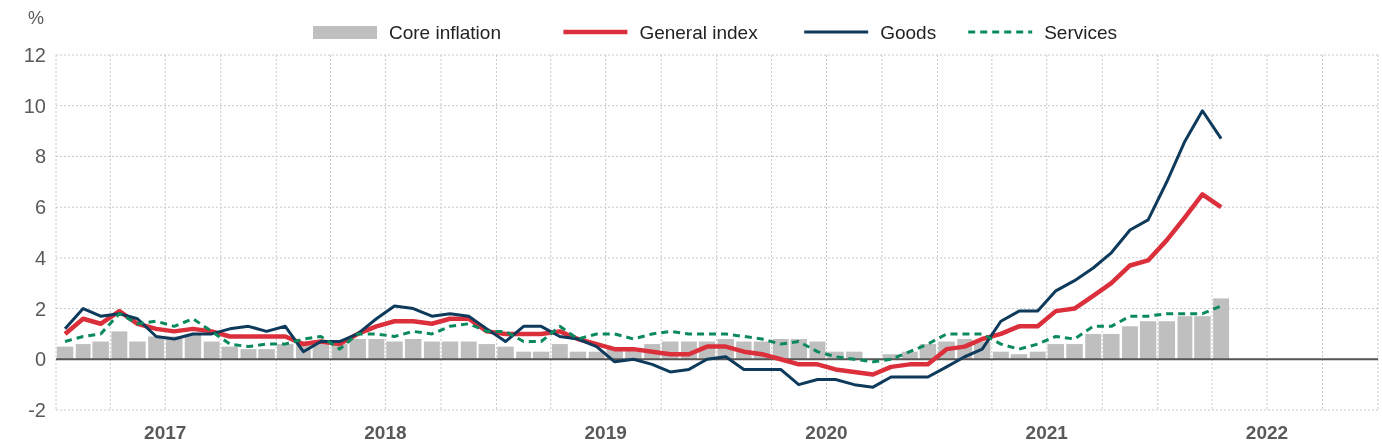 The image size is (1382, 447). I want to click on x-tick-label: 2021, so click(1047, 432).